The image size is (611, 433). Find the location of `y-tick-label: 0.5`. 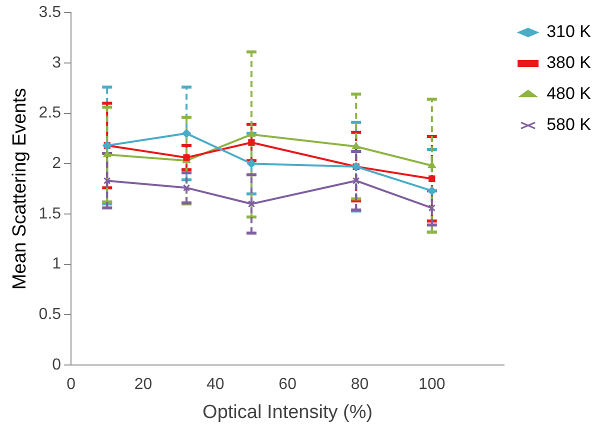

y-tick-label: 0.5 is located at coordinates (50, 315).